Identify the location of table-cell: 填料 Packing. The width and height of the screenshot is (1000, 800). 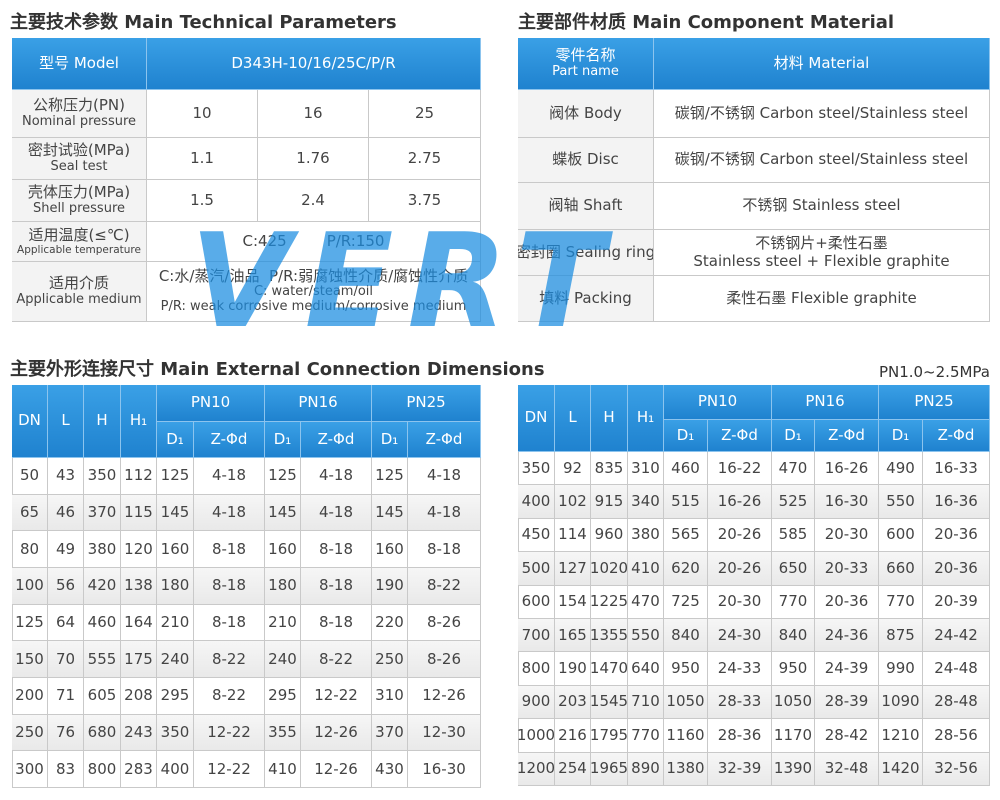
(586, 299).